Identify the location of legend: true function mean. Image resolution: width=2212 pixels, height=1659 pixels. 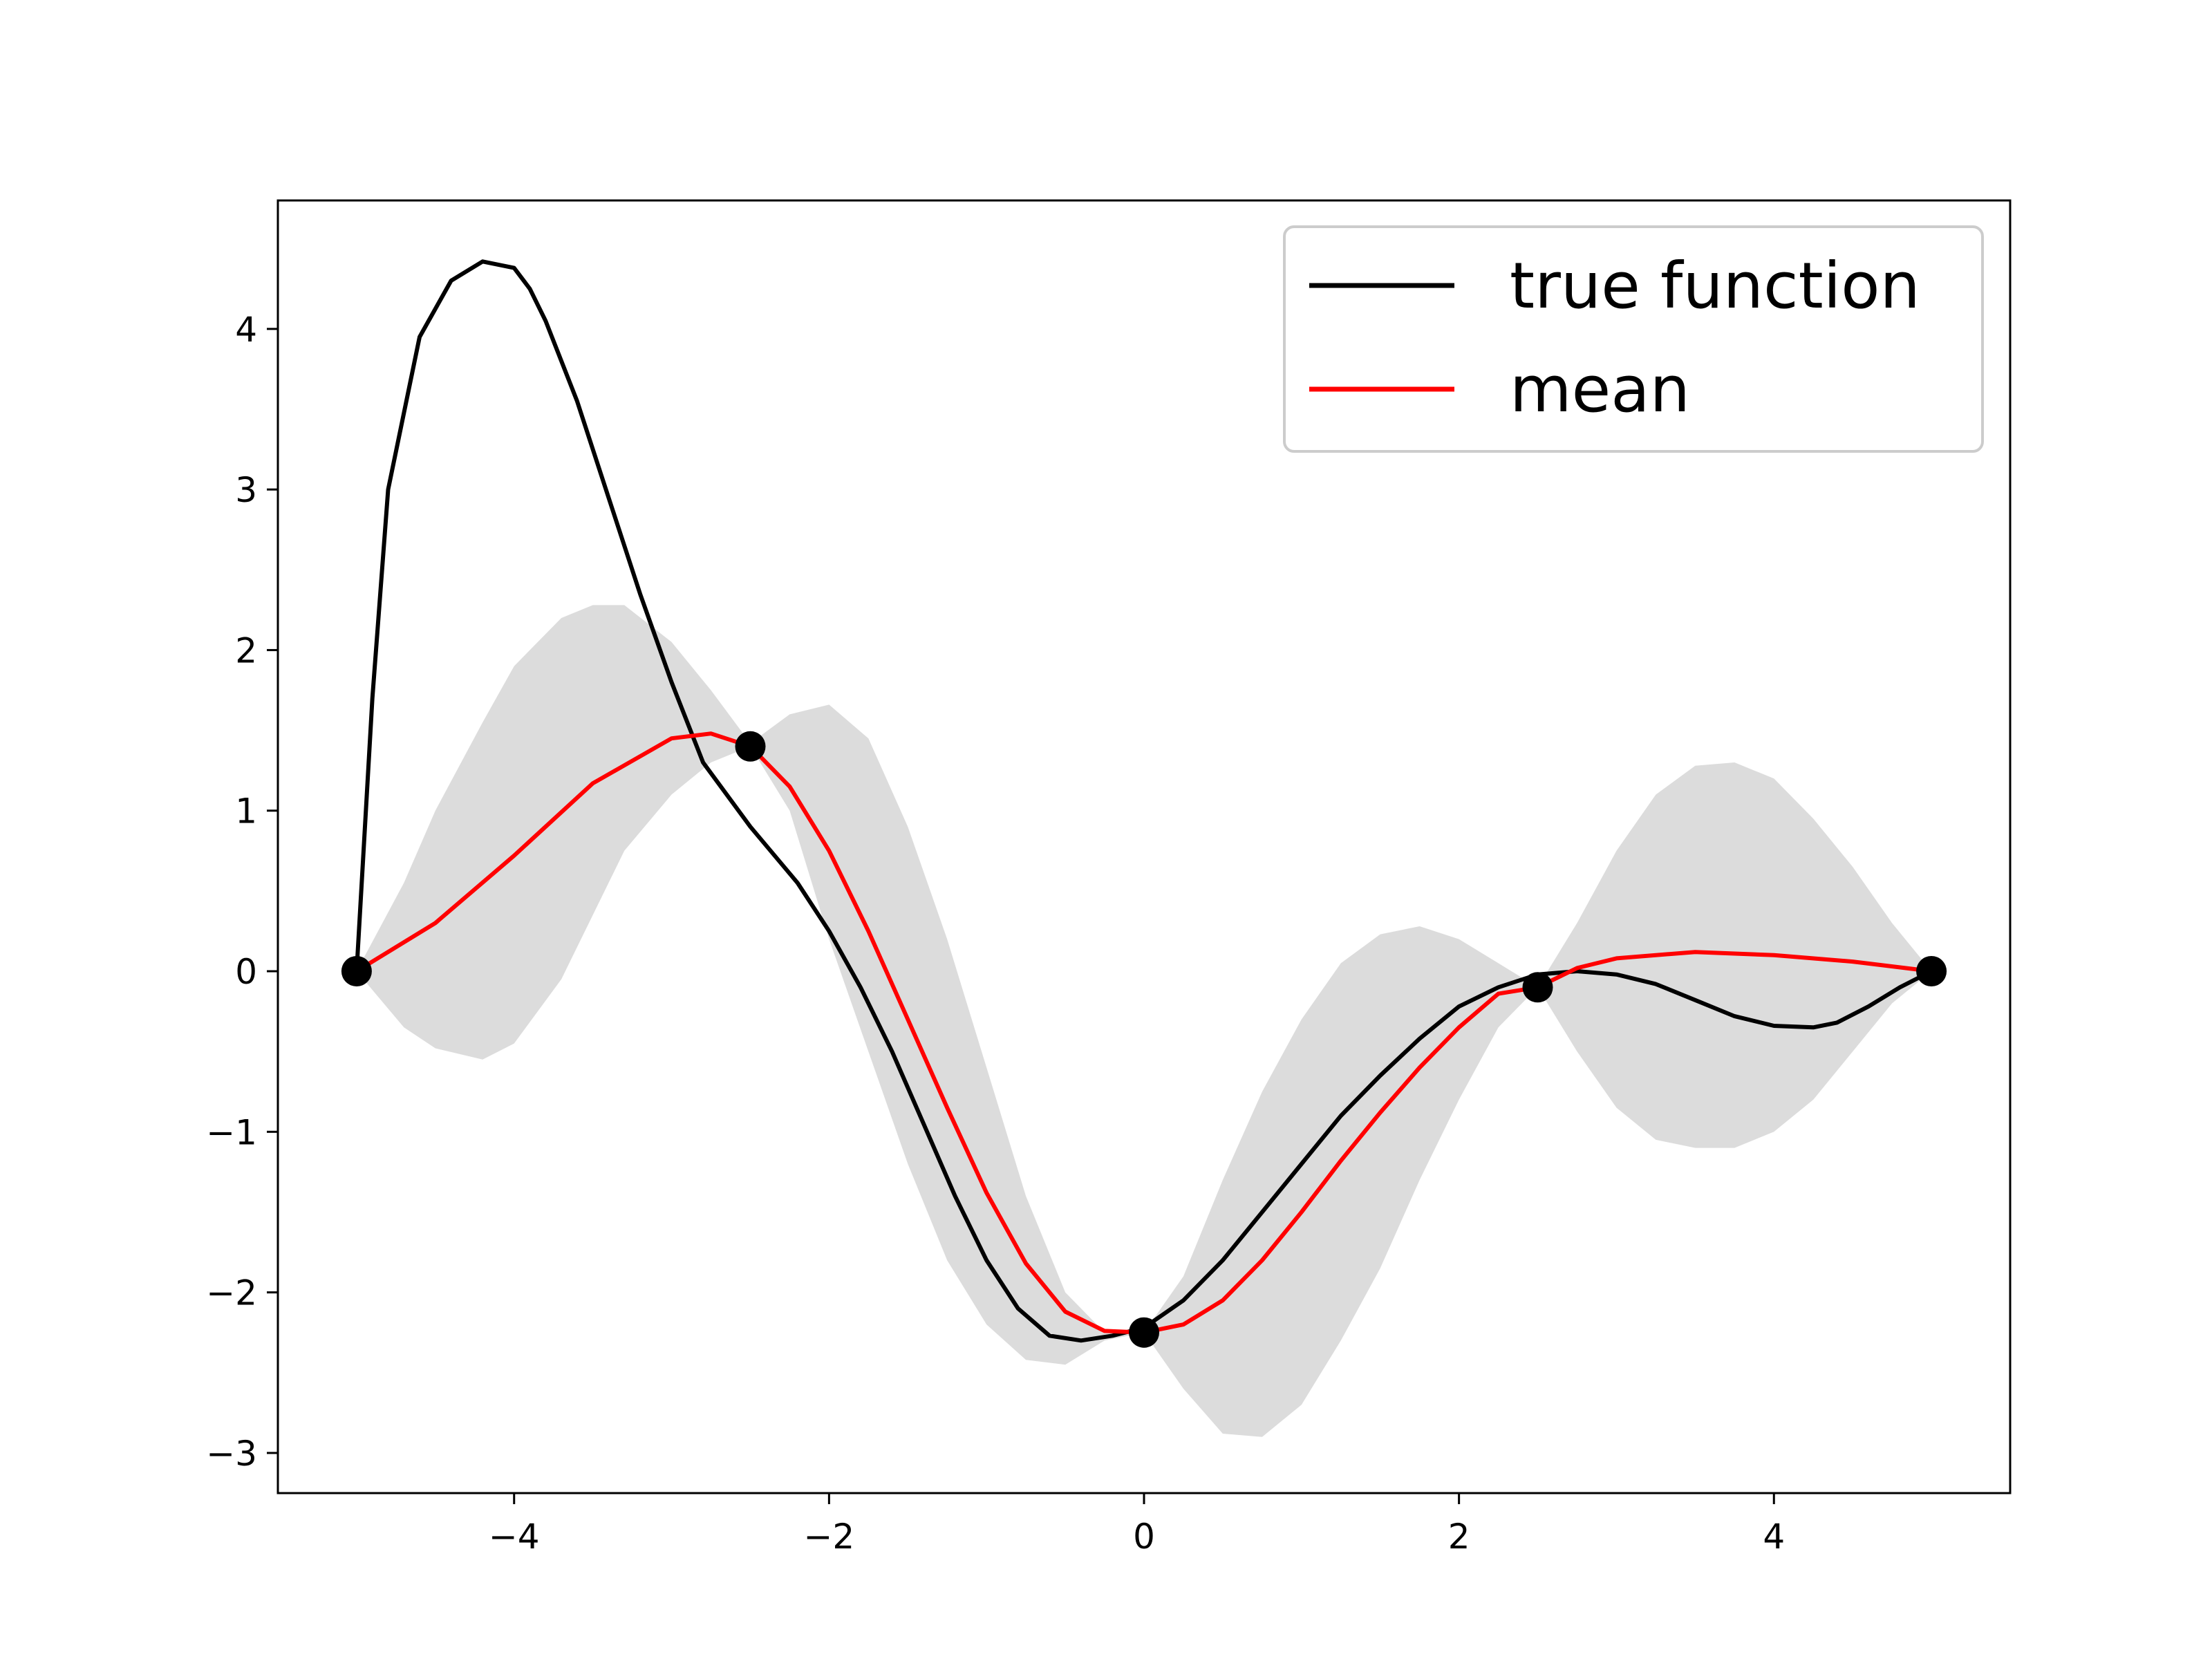
(1633, 339).